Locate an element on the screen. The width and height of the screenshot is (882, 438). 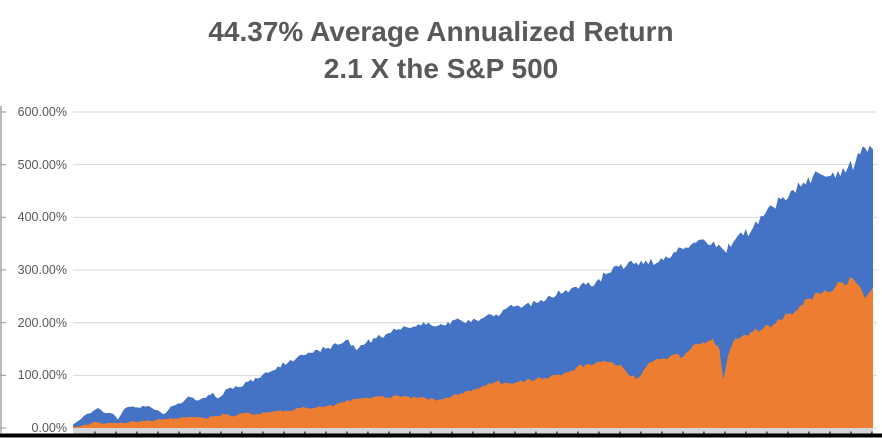
x-axis-band is located at coordinates (473, 431).